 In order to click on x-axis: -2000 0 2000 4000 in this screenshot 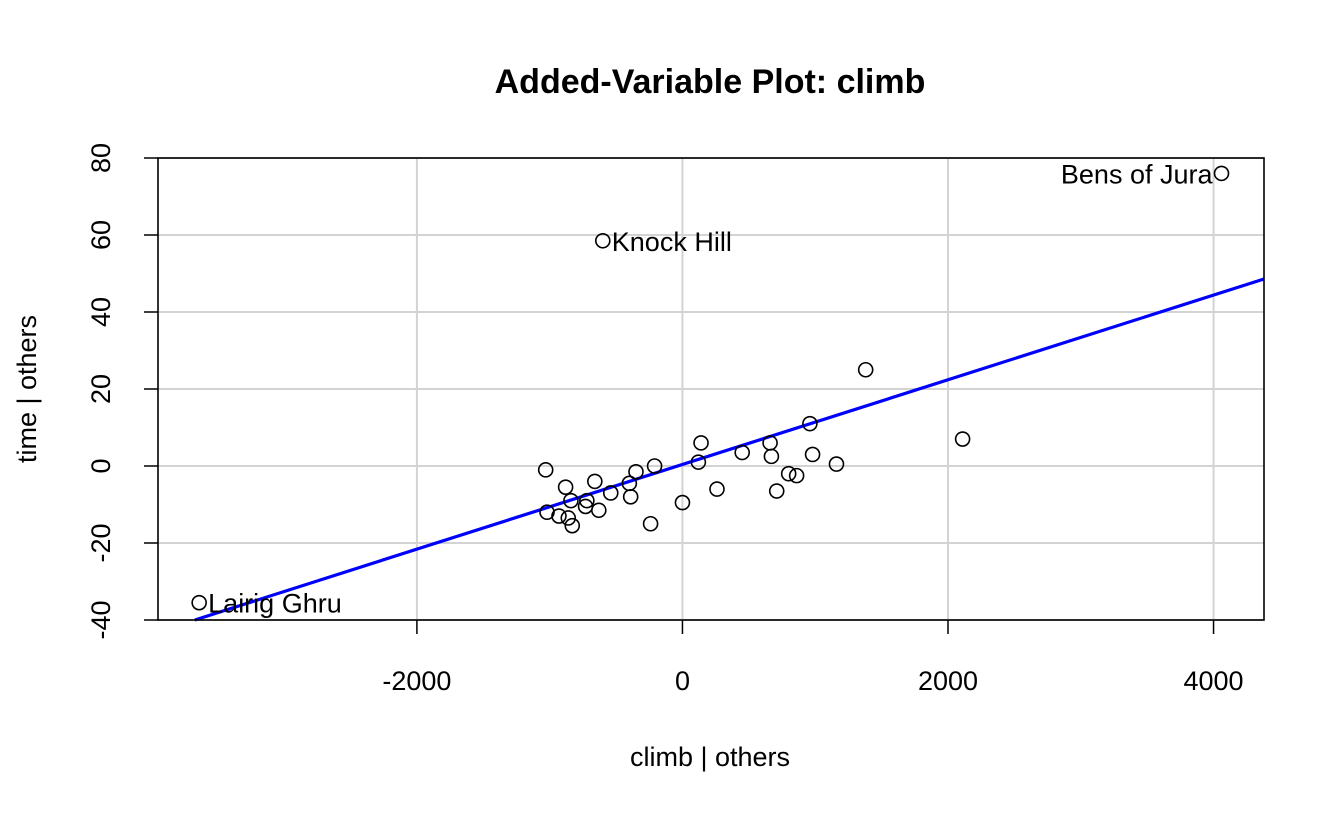, I will do `click(813, 658)`.